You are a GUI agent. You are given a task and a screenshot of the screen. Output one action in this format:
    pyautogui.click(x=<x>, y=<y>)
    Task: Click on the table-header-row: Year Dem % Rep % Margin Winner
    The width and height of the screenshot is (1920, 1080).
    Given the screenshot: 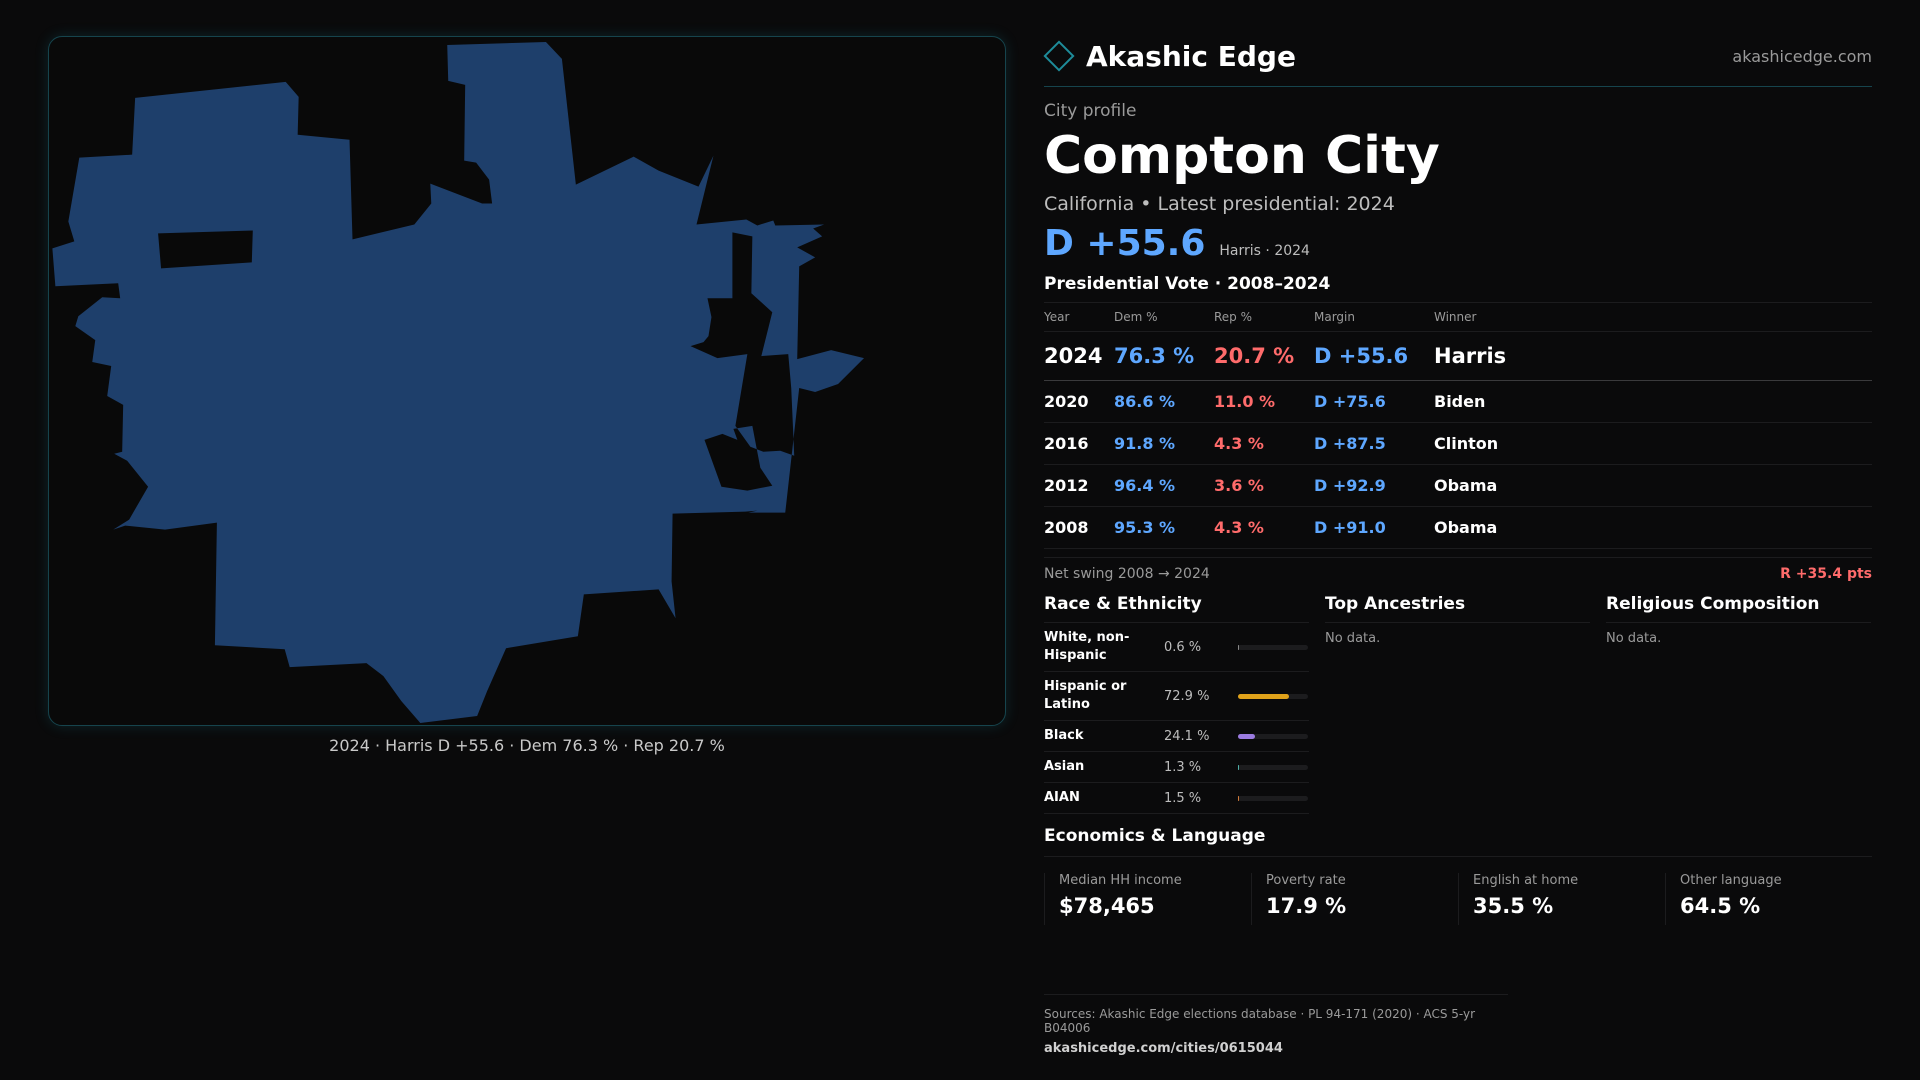 What is the action you would take?
    pyautogui.click(x=1458, y=317)
    